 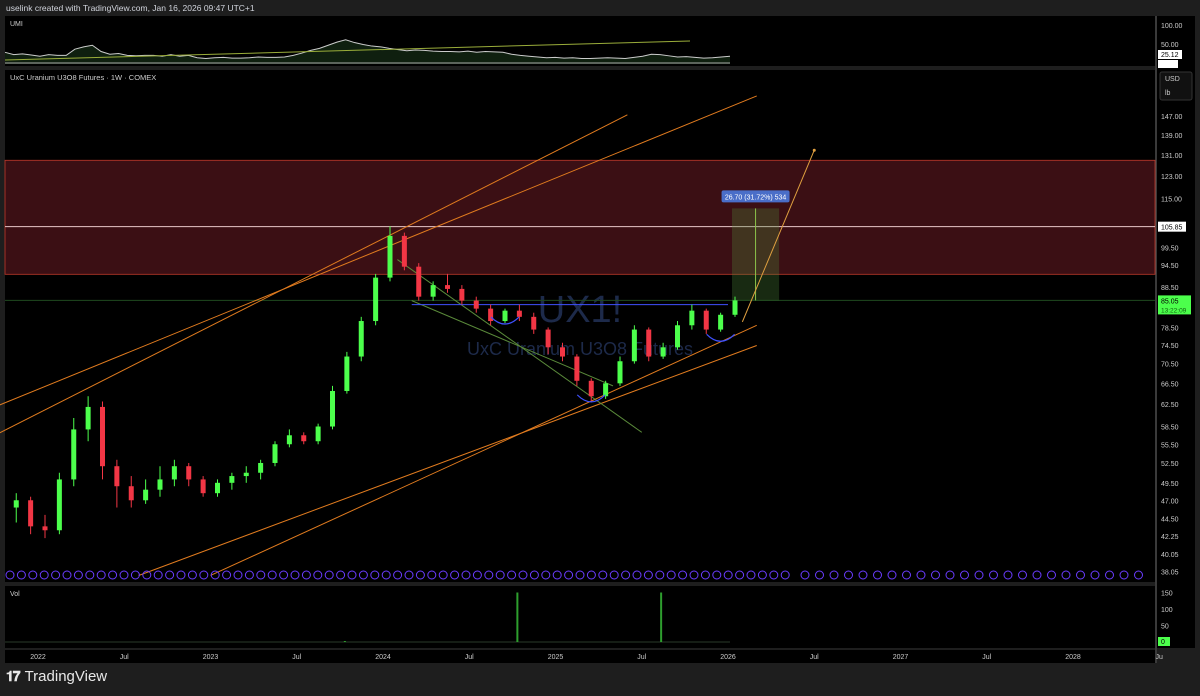 What do you see at coordinates (1172, 79) in the screenshot?
I see `currency-label: USD` at bounding box center [1172, 79].